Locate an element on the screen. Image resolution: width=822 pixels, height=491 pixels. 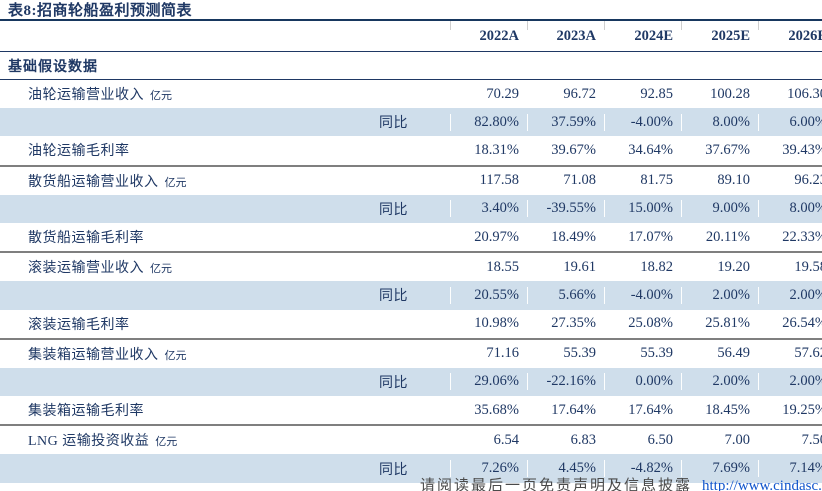
value-cell: 7.26% is located at coordinates (488, 469).